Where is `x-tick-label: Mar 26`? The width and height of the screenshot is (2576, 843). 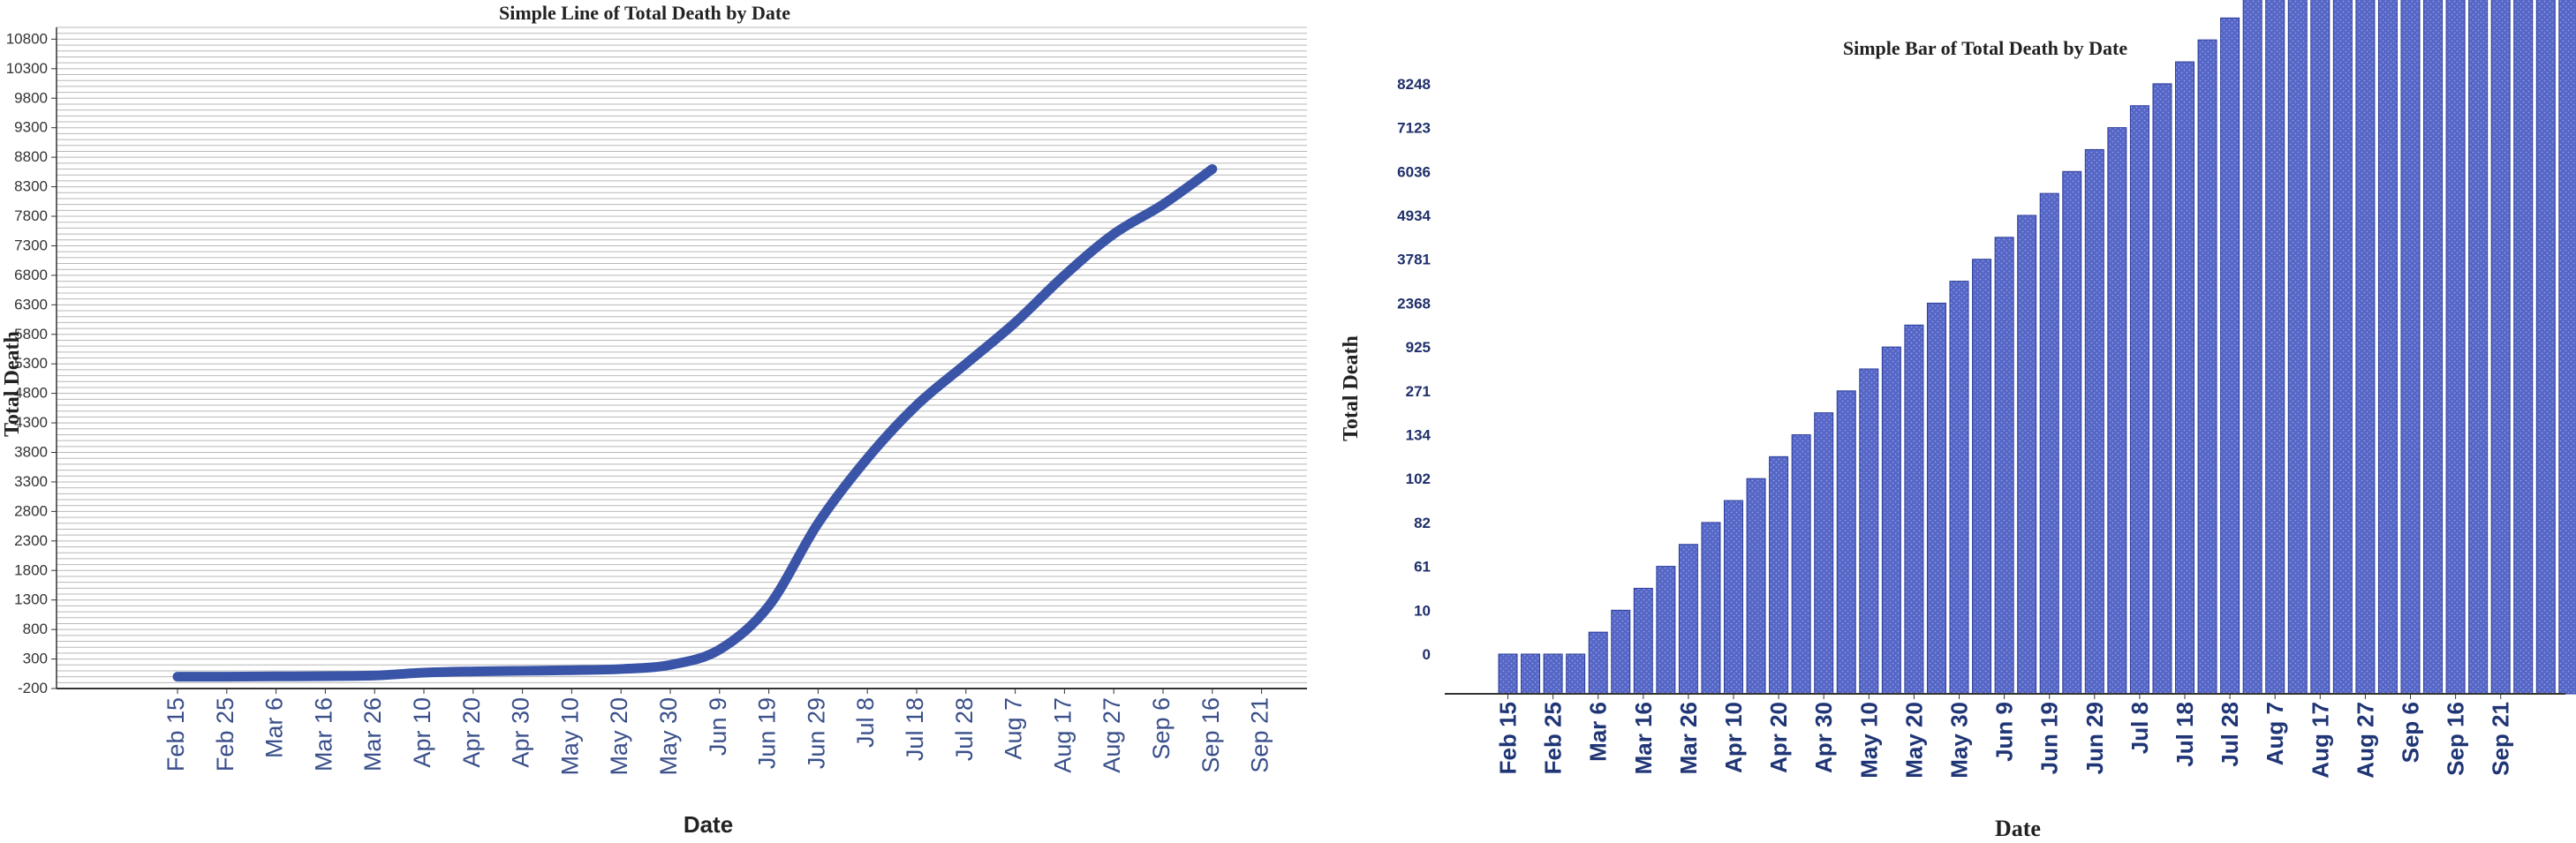
x-tick-label: Mar 26 is located at coordinates (1688, 738).